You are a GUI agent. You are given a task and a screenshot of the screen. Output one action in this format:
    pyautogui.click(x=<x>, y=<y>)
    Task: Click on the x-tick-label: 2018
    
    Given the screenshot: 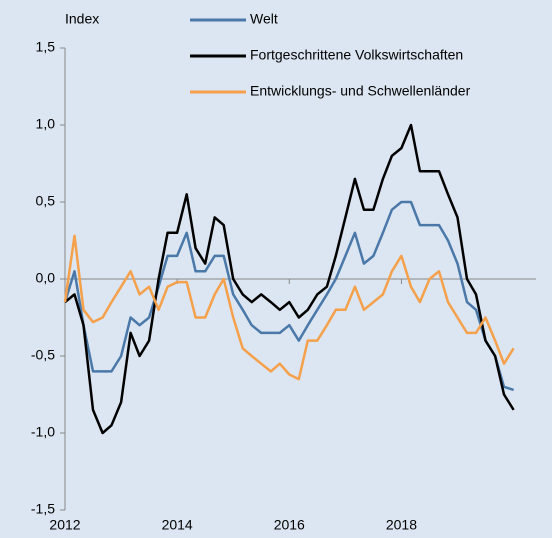 What is the action you would take?
    pyautogui.click(x=401, y=525)
    